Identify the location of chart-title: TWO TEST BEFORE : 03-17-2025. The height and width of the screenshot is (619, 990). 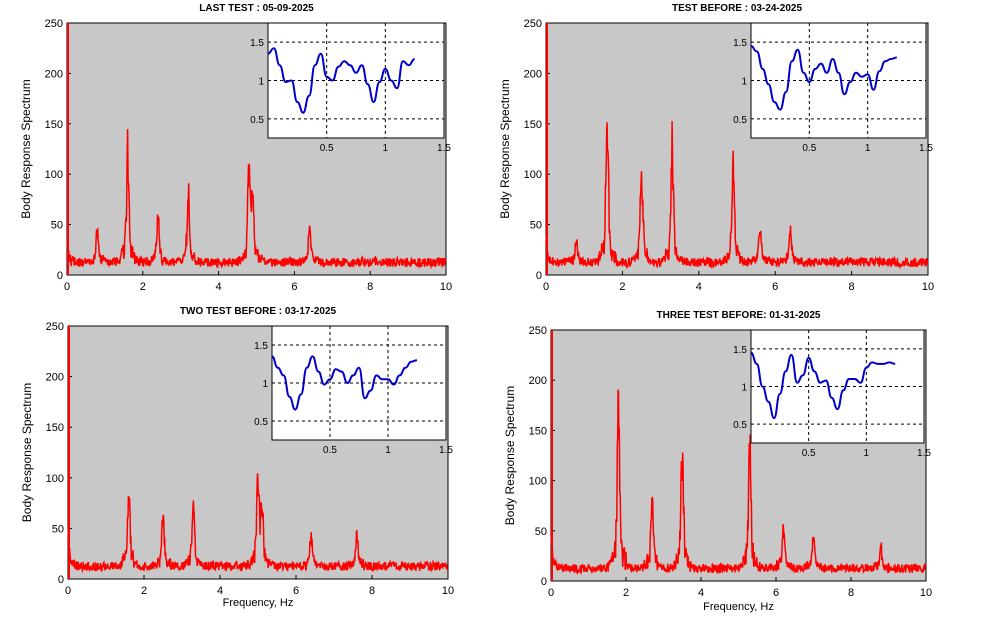
(258, 311).